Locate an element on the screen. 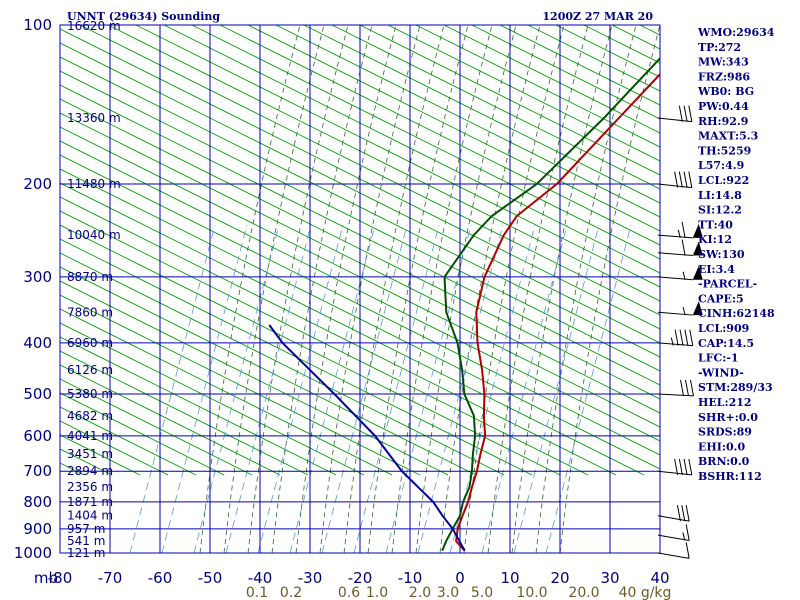 This screenshot has width=800, height=600. height-label: 5380 m is located at coordinates (90, 394).